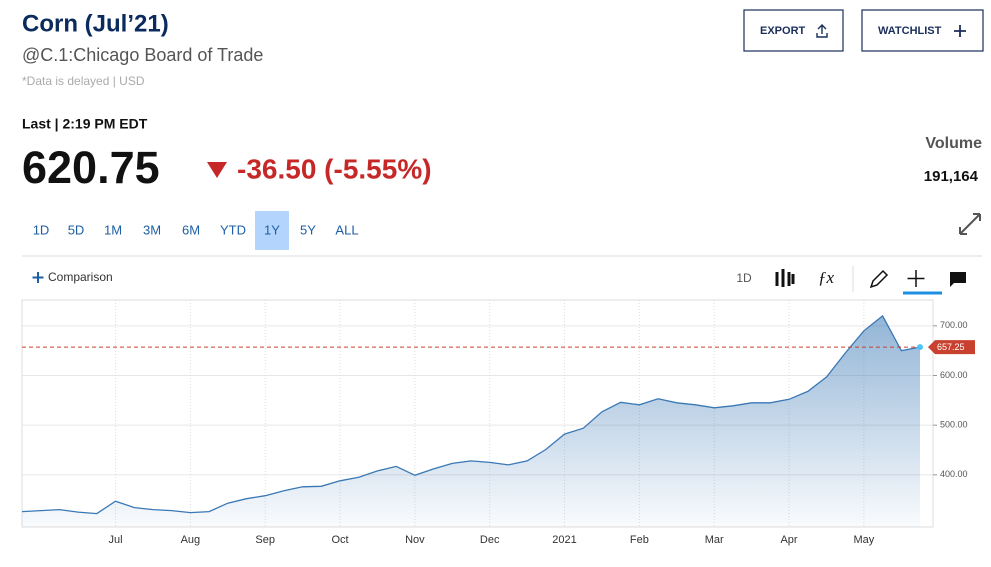 The height and width of the screenshot is (567, 991). Describe the element at coordinates (958, 279) in the screenshot. I see `comment-icon` at that location.